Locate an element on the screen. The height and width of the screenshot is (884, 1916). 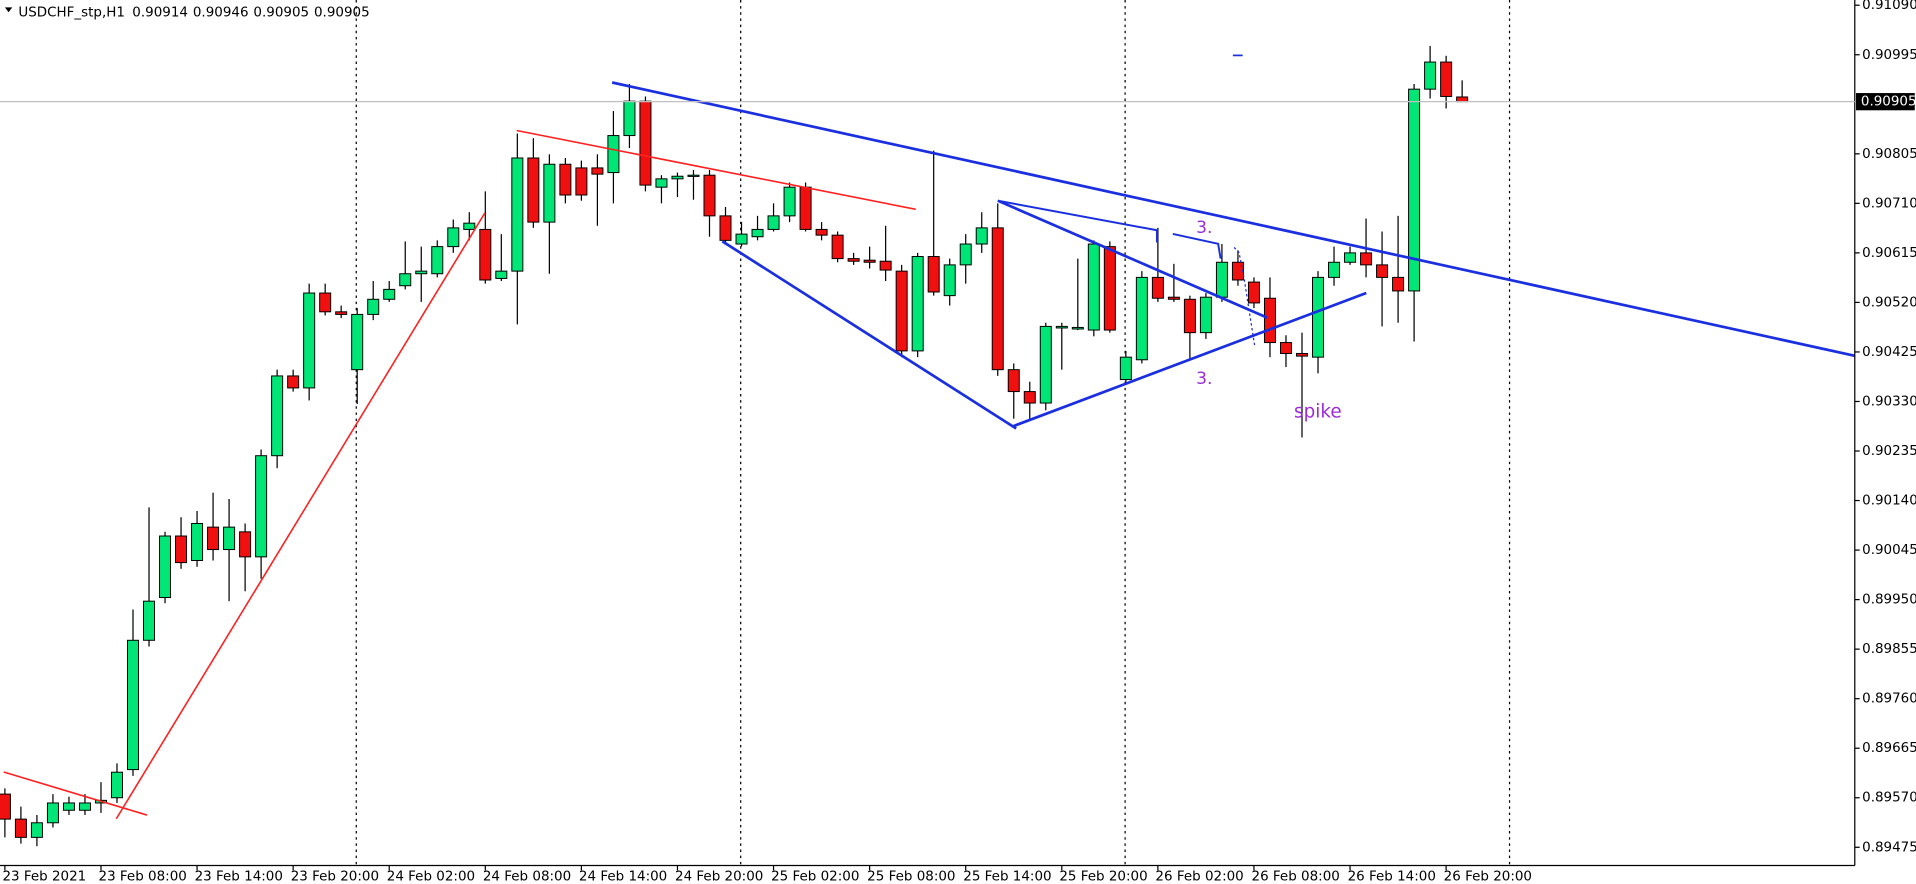
y-tick-label: 0.89665 is located at coordinates (1889, 748).